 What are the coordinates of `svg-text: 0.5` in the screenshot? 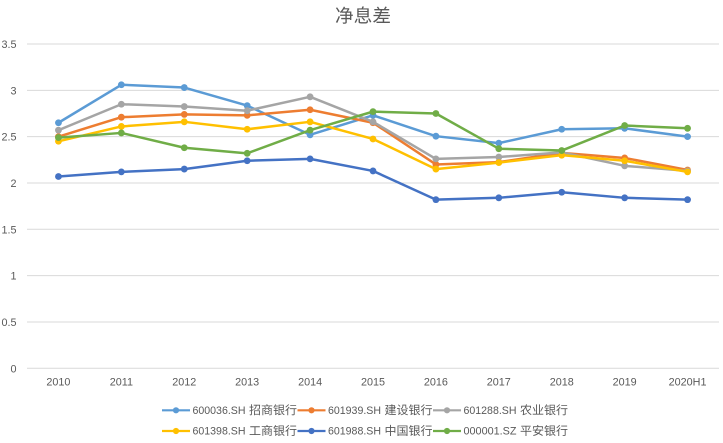 It's located at (8, 323).